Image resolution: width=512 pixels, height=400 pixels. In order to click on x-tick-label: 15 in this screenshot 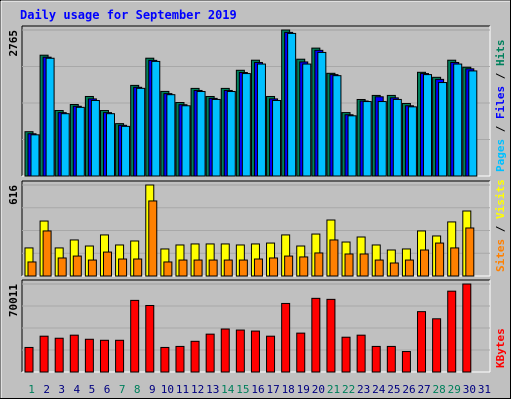, I will do `click(242, 389)`.